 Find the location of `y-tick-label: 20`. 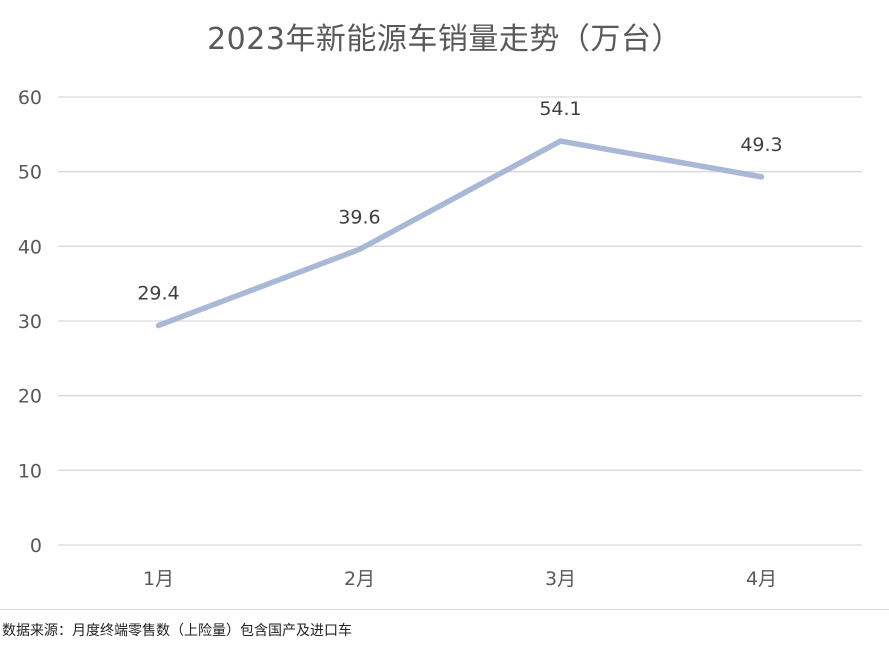

y-tick-label: 20 is located at coordinates (30, 397).